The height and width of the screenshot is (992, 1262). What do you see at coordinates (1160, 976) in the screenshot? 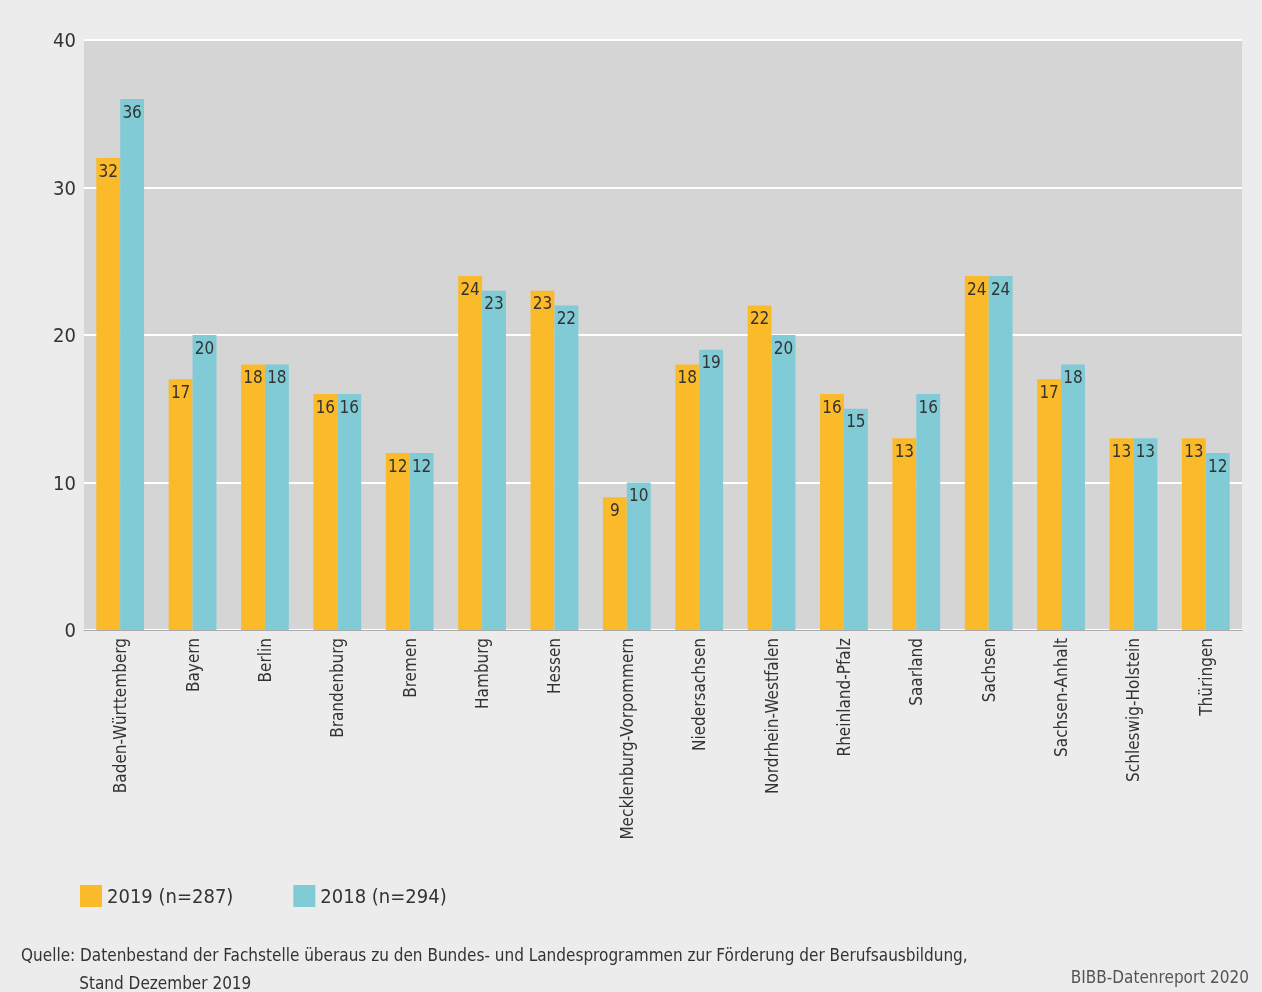
I see `text: BIBB-Datenreport 2020` at bounding box center [1160, 976].